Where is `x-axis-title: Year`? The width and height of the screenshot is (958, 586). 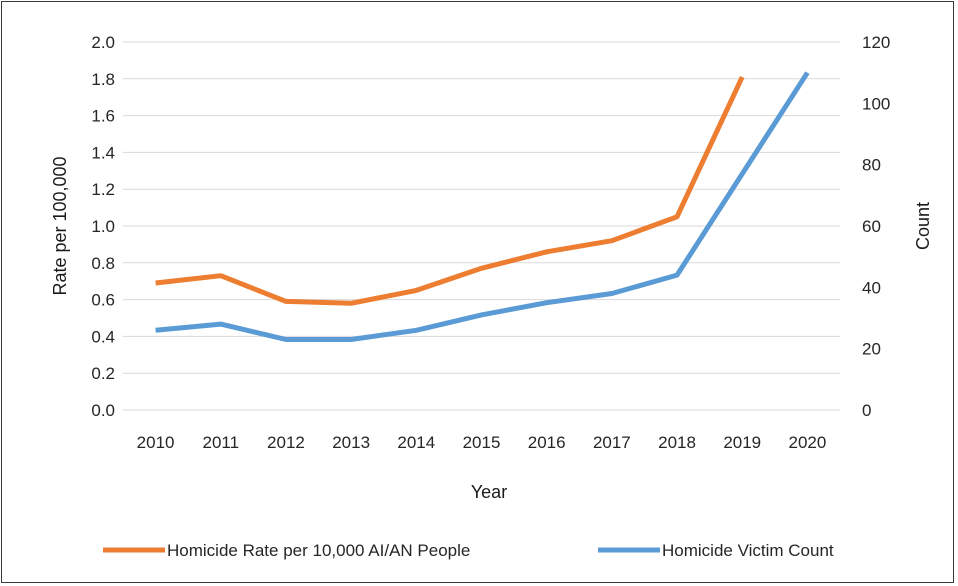
x-axis-title: Year is located at coordinates (489, 492).